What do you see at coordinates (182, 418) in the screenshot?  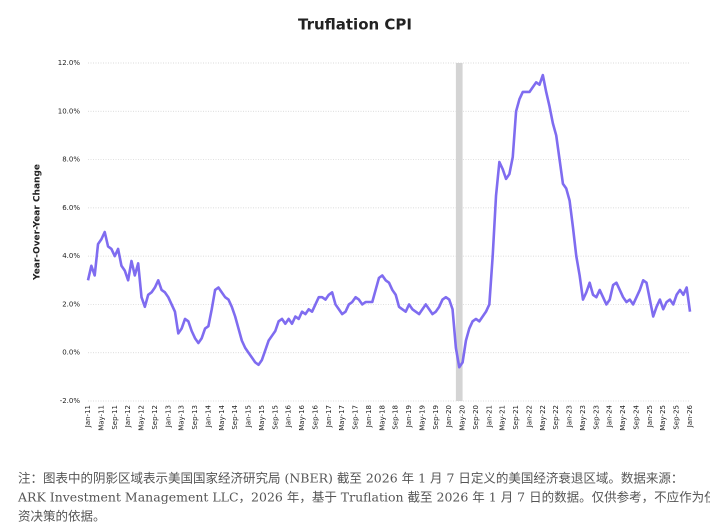 I see `x-tick-label: May-13` at bounding box center [182, 418].